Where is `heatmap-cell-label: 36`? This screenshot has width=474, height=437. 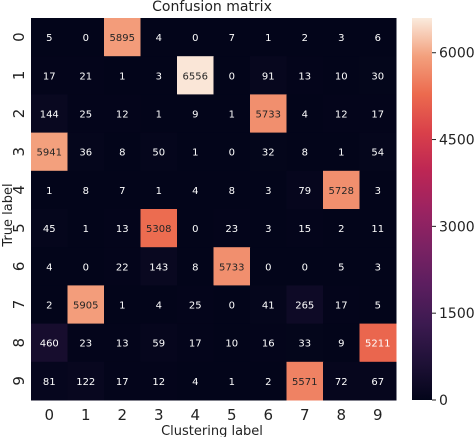 heatmap-cell-label: 36 is located at coordinates (85, 153).